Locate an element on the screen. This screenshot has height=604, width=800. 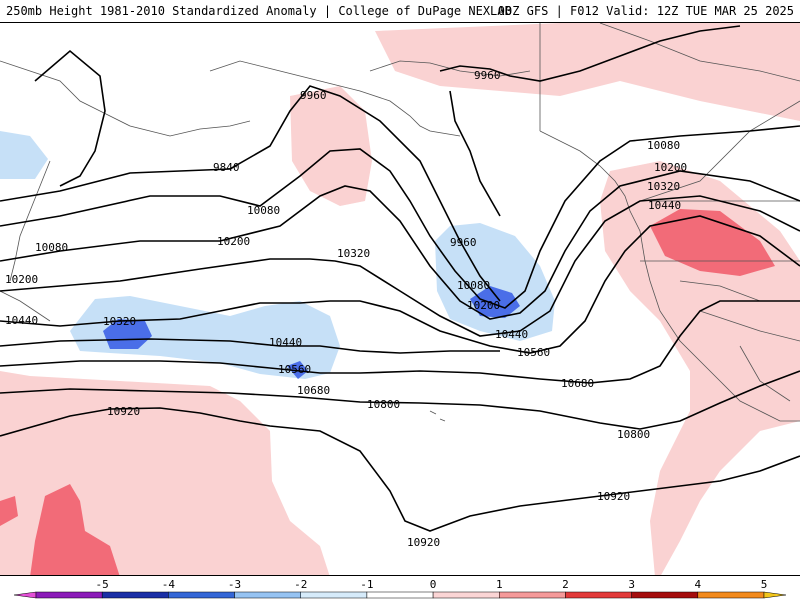
colorbar-tick-label: 0 is located at coordinates (433, 584).